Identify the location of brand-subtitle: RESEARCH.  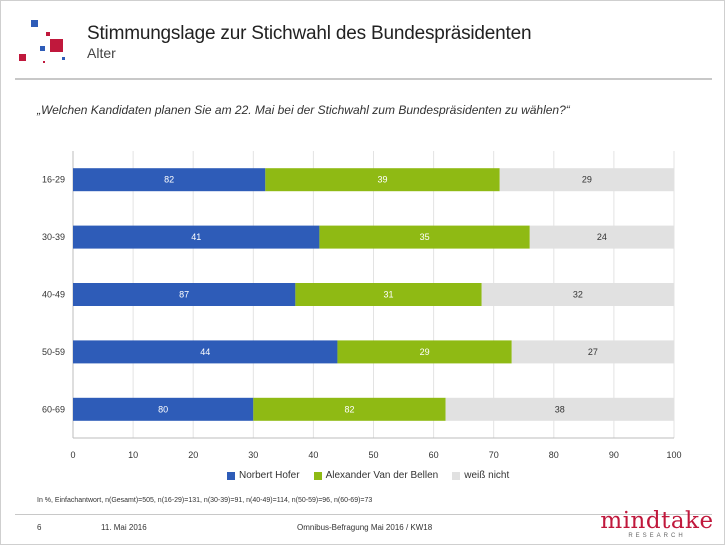
(657, 536).